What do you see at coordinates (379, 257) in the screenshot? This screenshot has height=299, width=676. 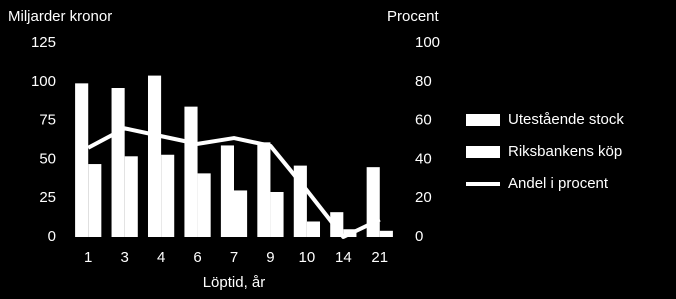 I see `x-tick-label: 21` at bounding box center [379, 257].